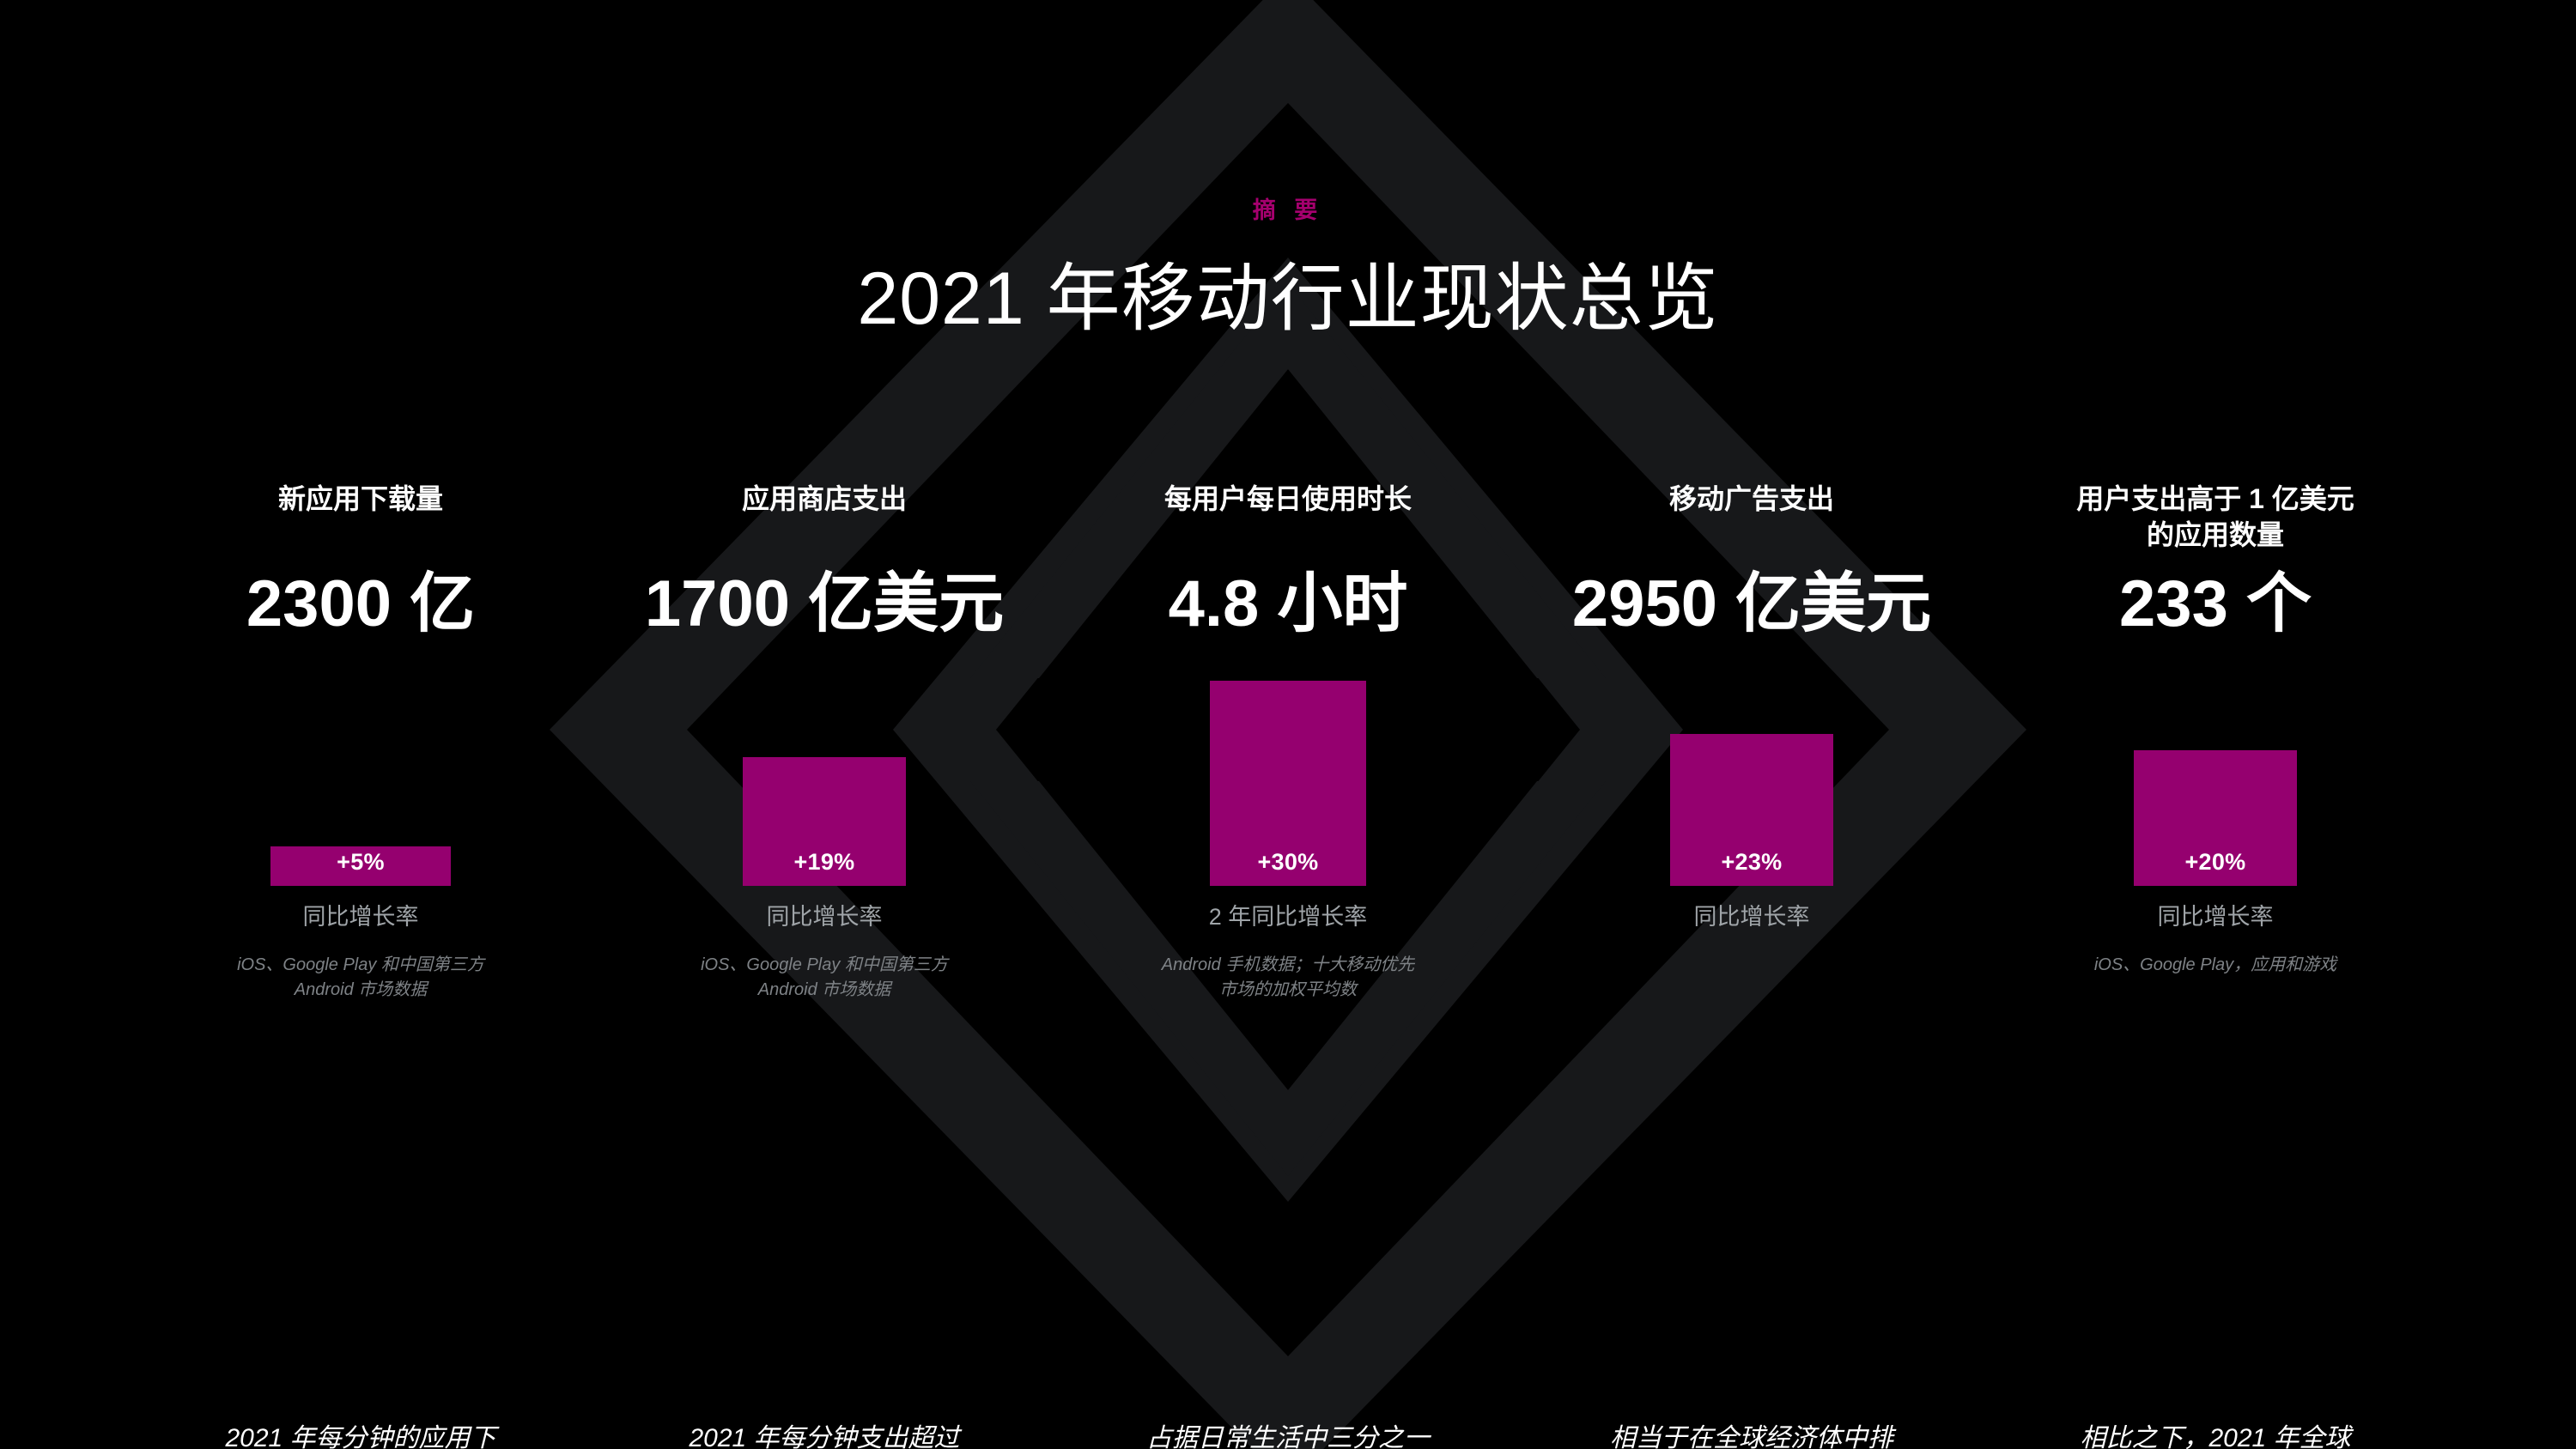 This screenshot has height=1449, width=2576. What do you see at coordinates (824, 498) in the screenshot?
I see `metric-label: 应用商店支出` at bounding box center [824, 498].